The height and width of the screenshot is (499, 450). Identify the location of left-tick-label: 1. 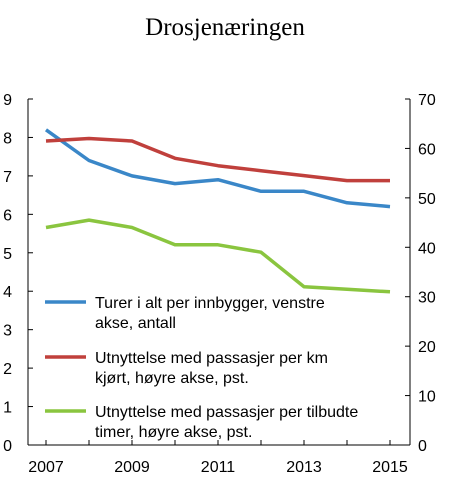
(7, 408).